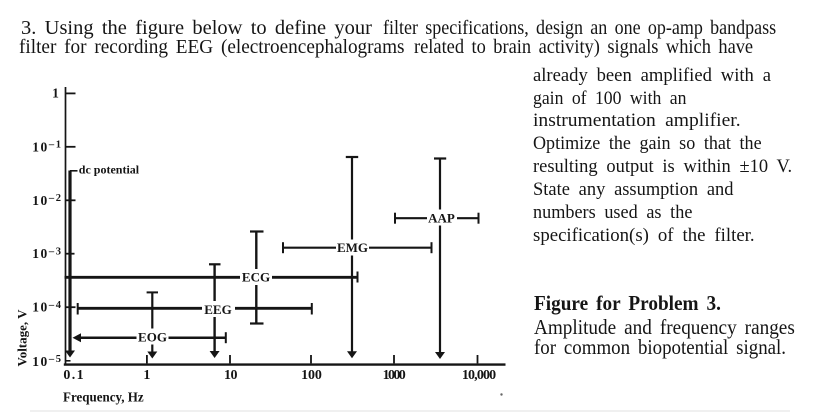  What do you see at coordinates (352, 247) in the screenshot?
I see `svg-text: EMG` at bounding box center [352, 247].